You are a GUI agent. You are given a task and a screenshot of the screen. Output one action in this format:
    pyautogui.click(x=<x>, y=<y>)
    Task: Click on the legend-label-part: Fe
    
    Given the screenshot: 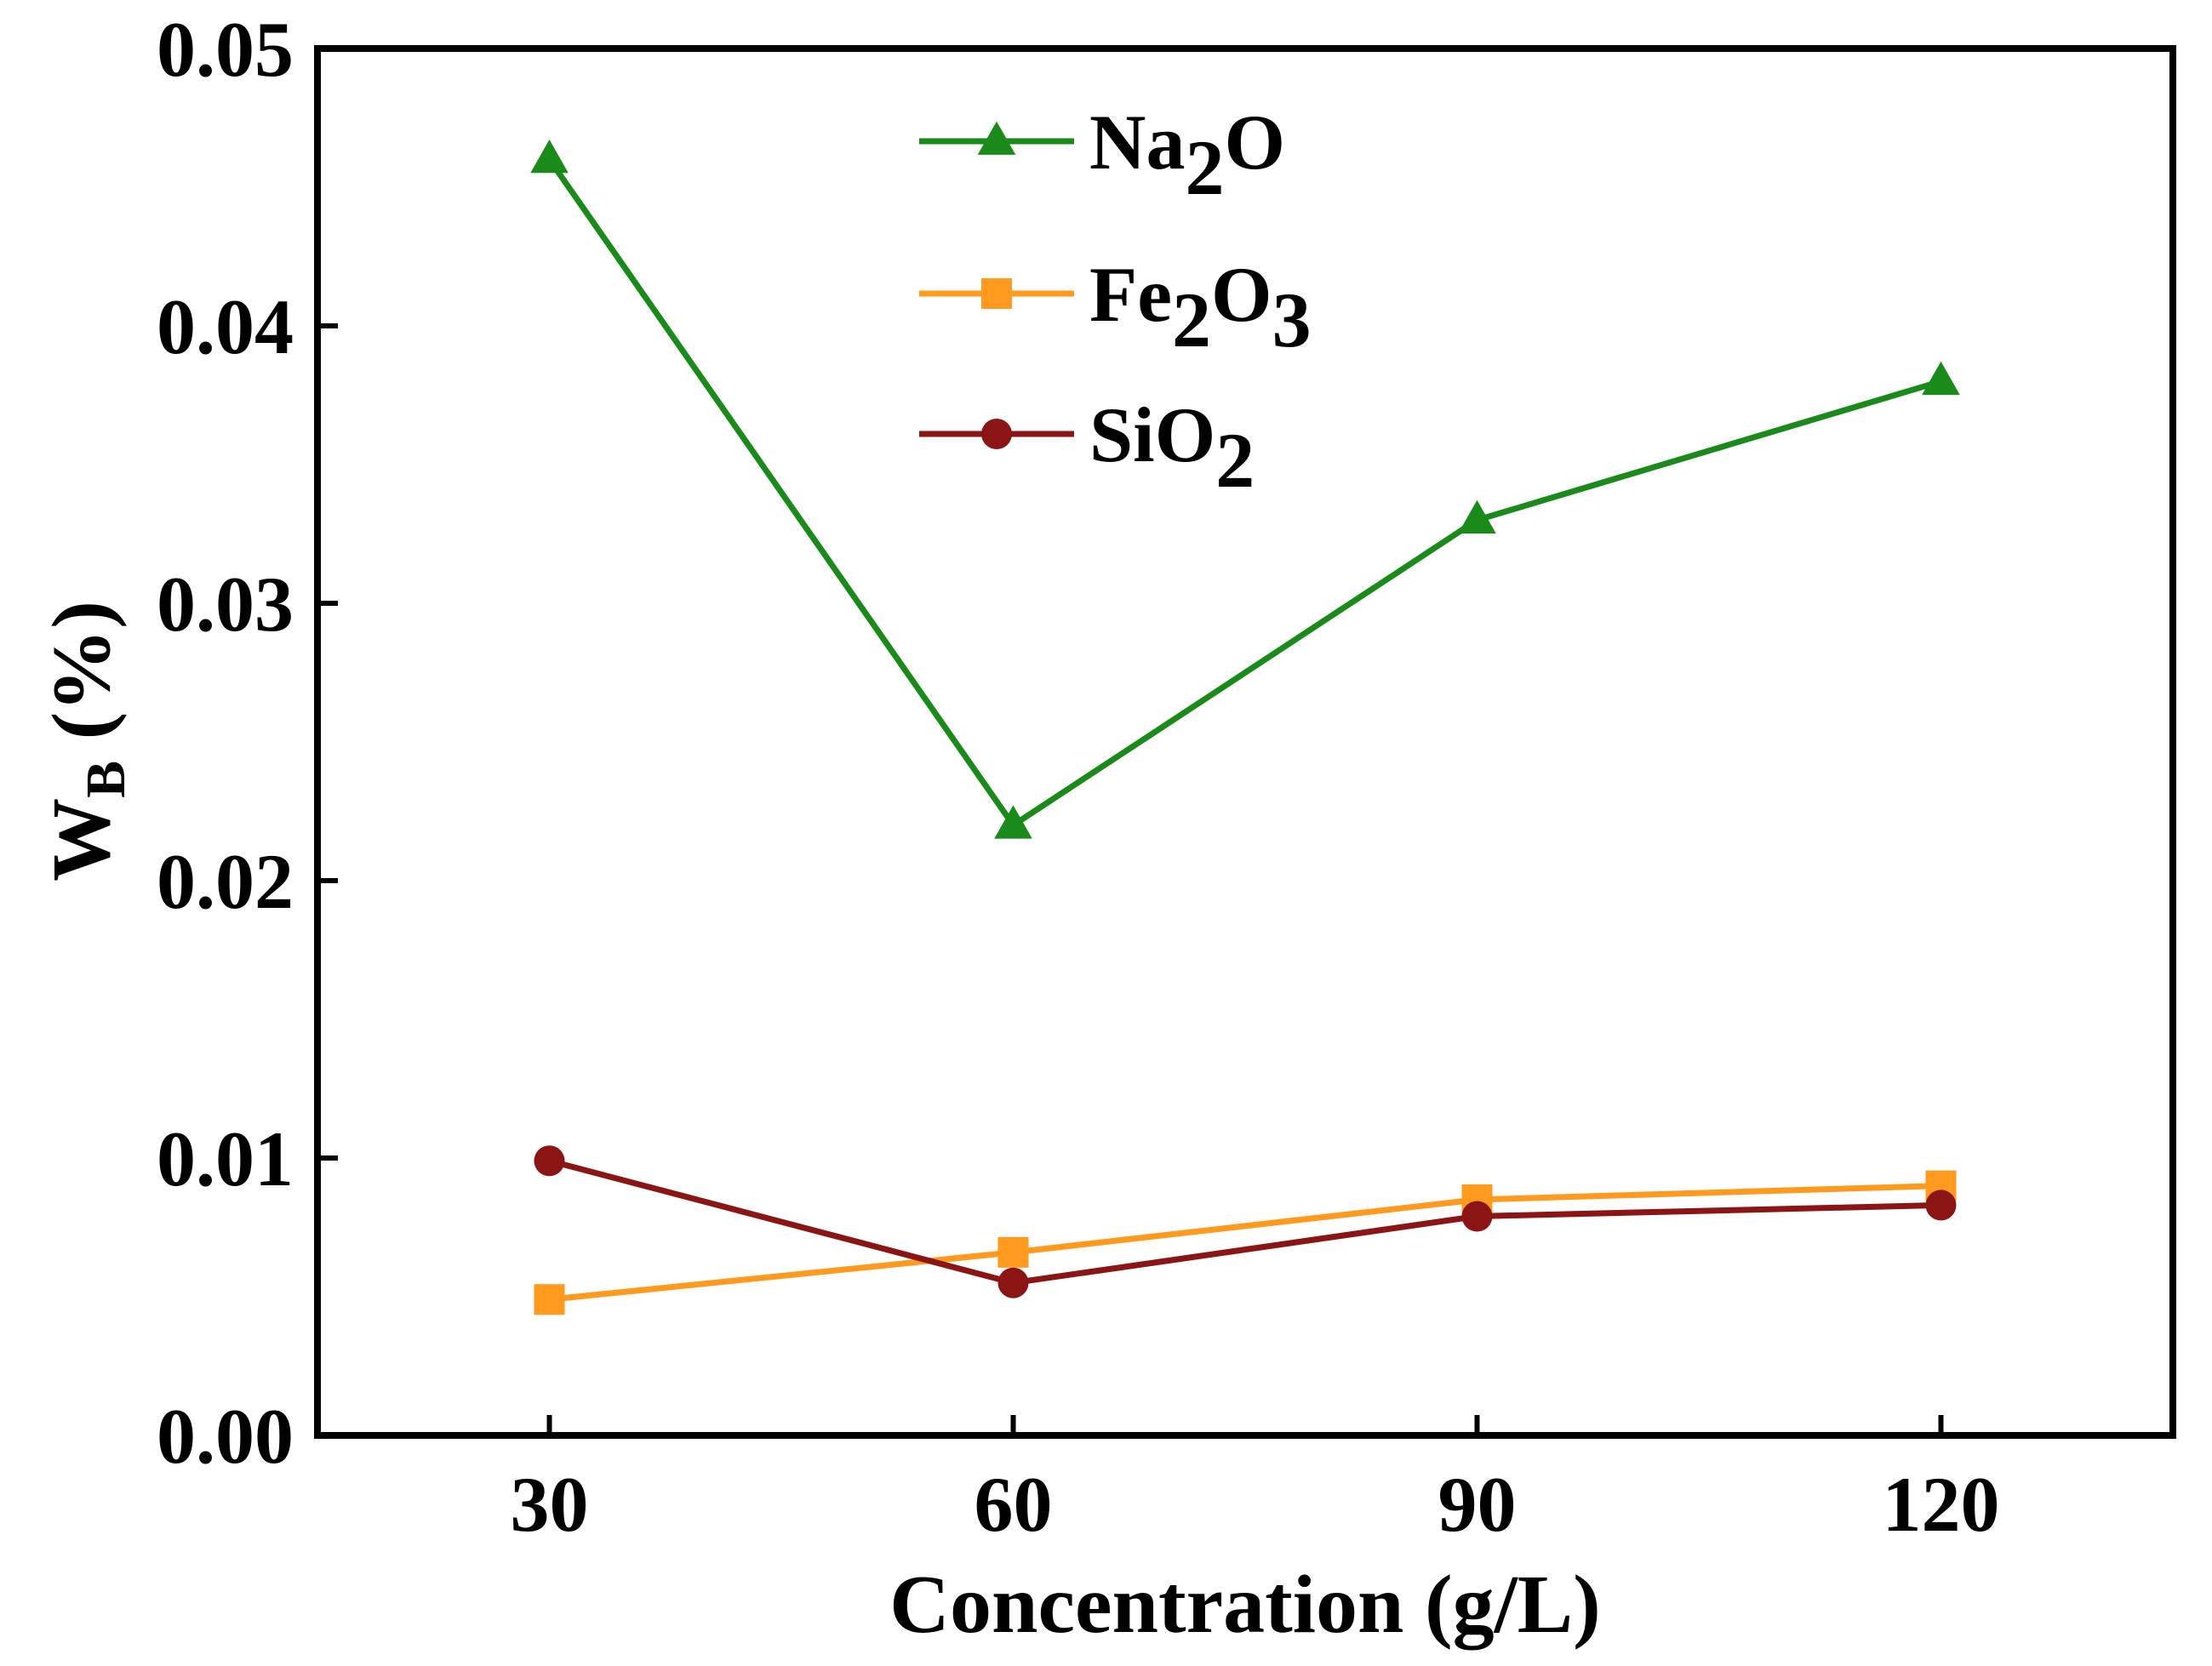 What is the action you would take?
    pyautogui.click(x=1130, y=294)
    